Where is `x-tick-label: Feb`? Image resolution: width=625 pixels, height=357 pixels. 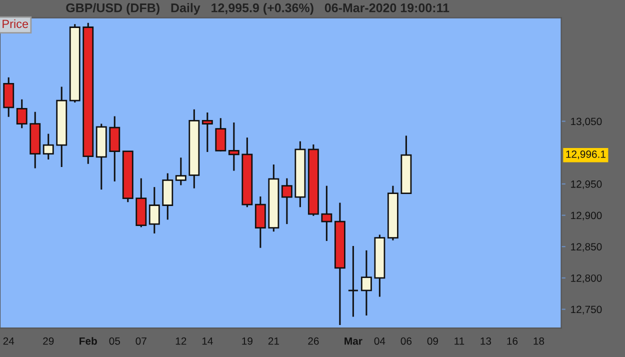 x-tick-label: Feb is located at coordinates (88, 341).